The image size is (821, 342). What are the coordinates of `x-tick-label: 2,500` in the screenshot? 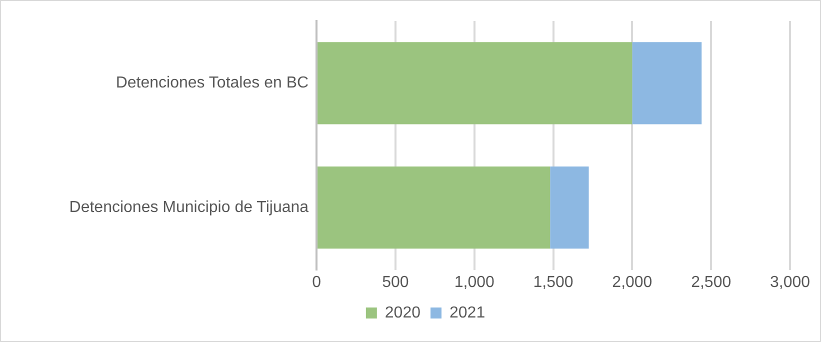 It's located at (711, 282).